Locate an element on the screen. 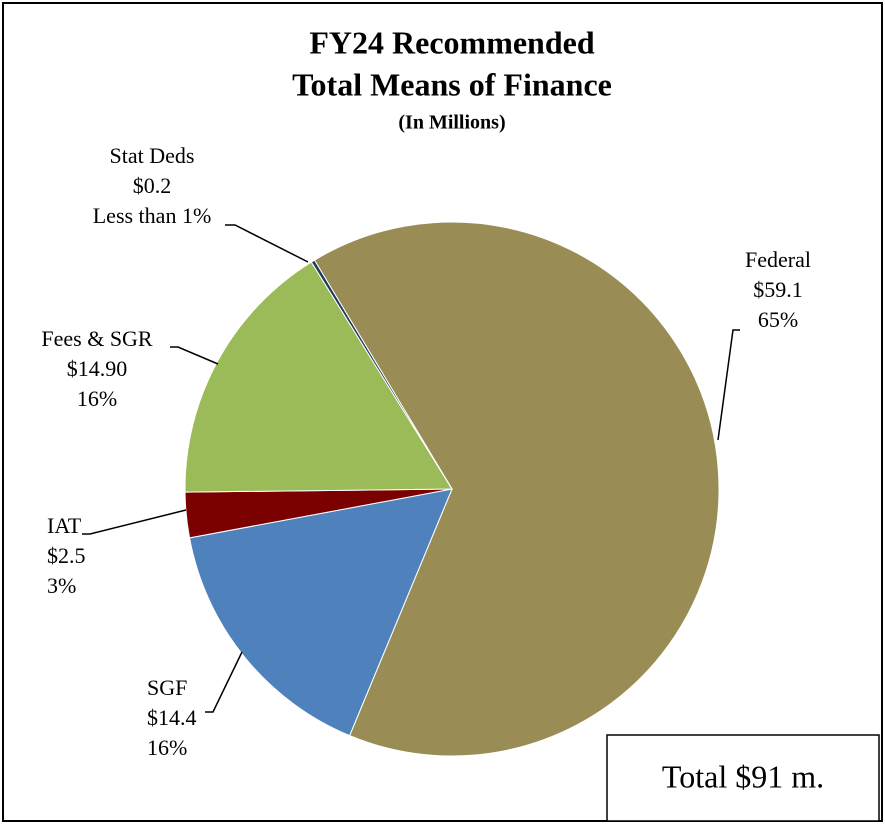 The image size is (885, 824). chart-subtitle: (In Millions) is located at coordinates (451, 123).